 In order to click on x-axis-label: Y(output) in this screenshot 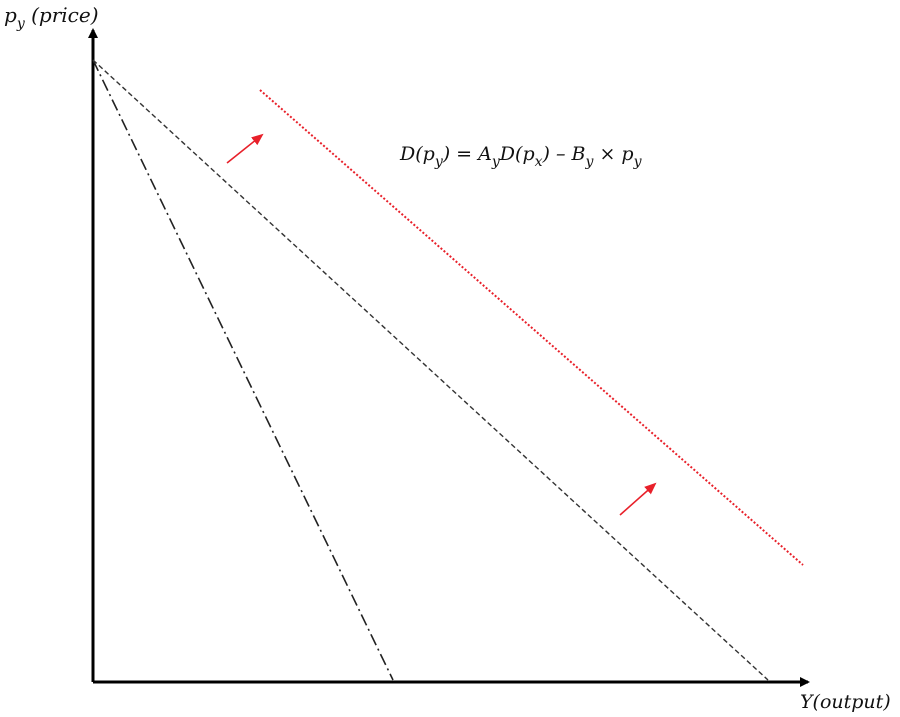, I will do `click(845, 702)`.